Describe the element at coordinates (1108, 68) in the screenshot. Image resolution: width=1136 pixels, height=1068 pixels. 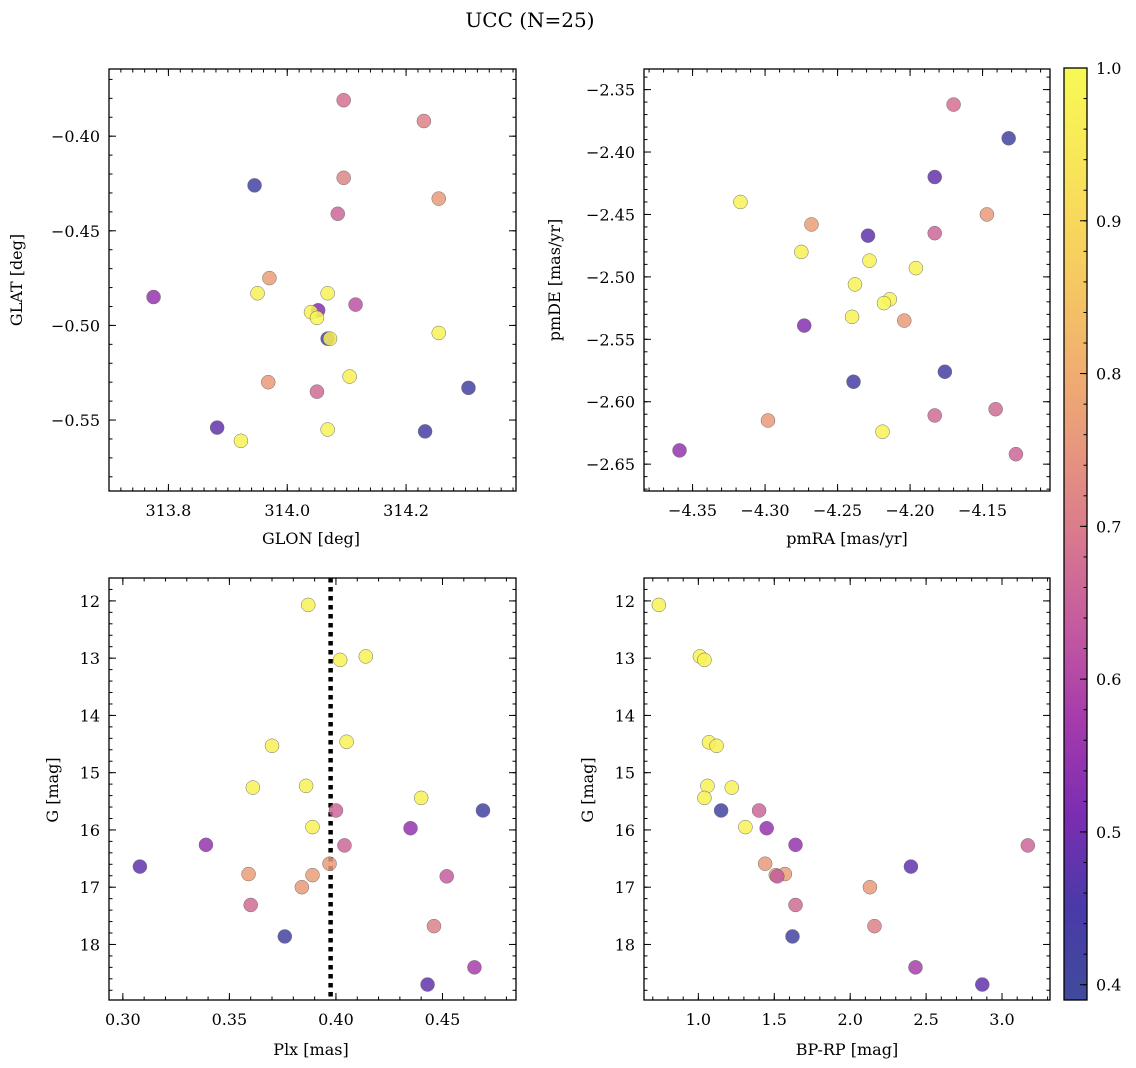
I see `colorbar-tick-label: 1.0` at that location.